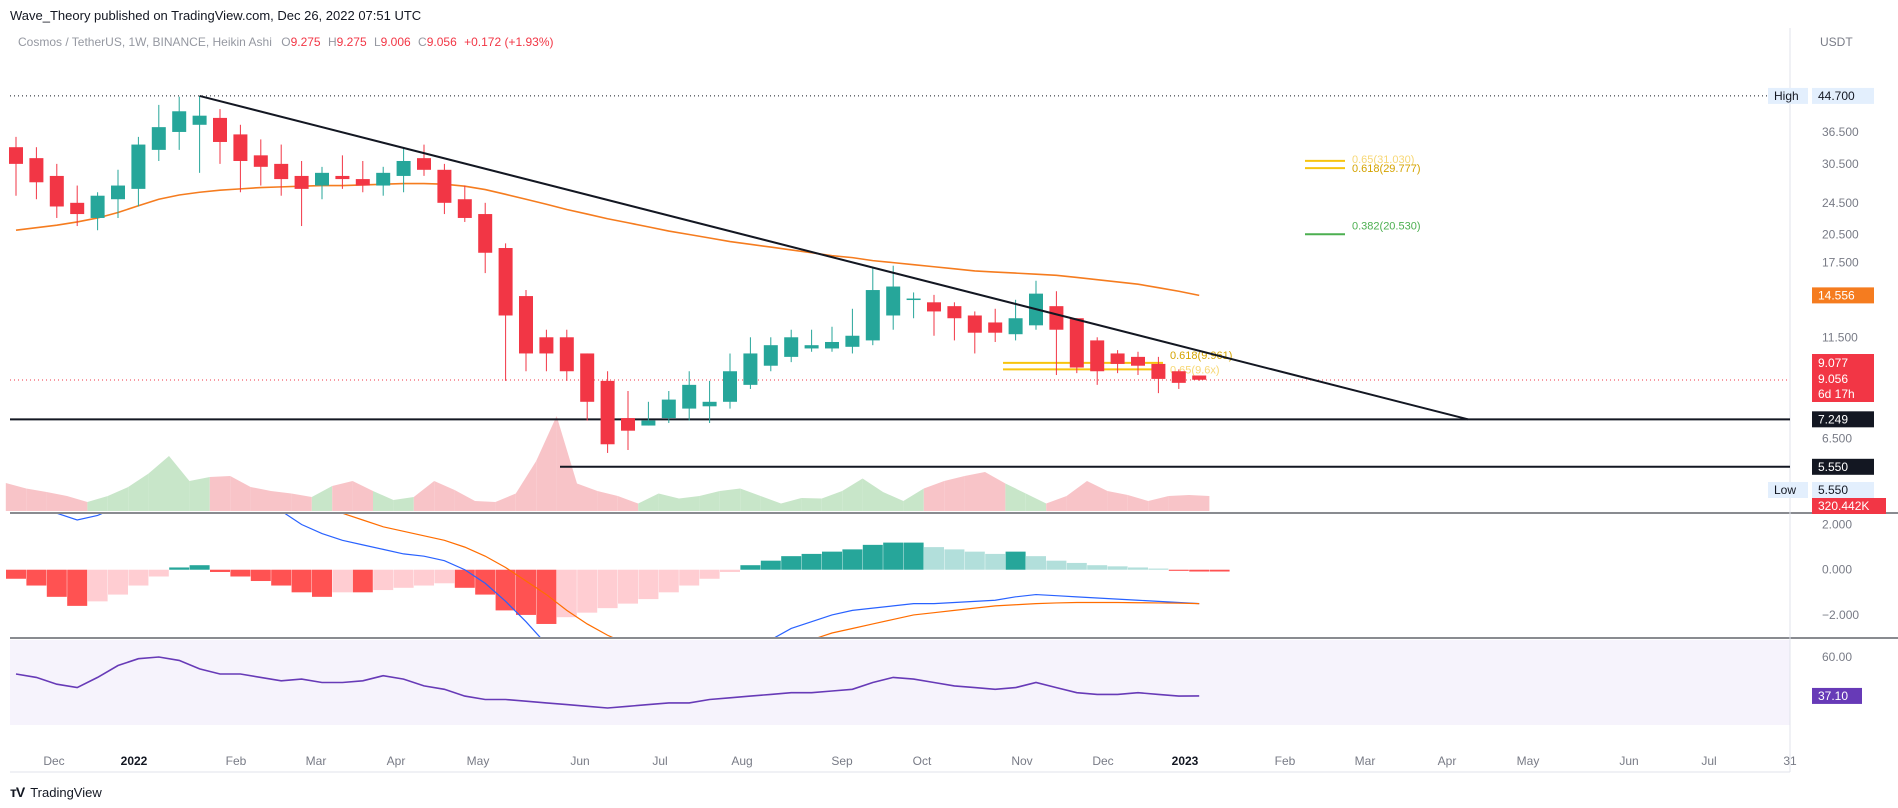  I want to click on price-tick-label: 17.500, so click(1840, 263).